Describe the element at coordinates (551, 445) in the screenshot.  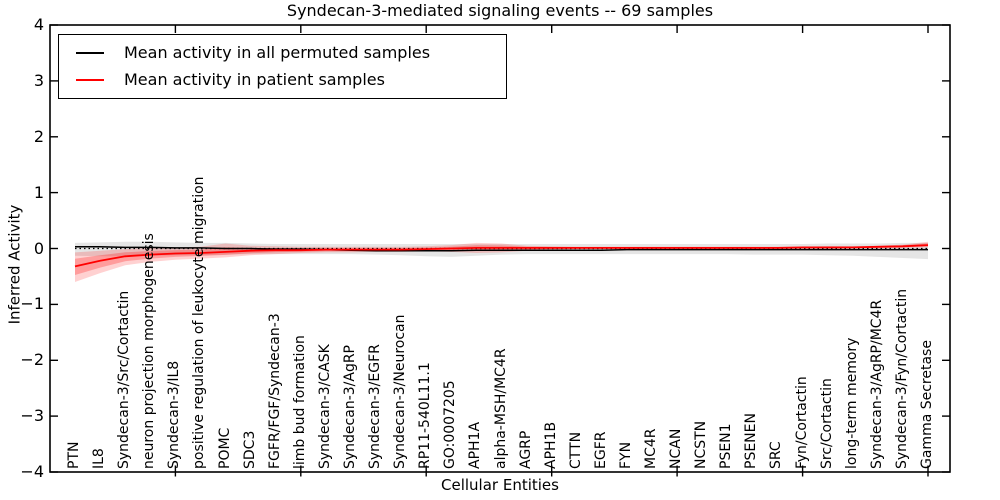
I see `x-tick-label: APH1B` at that location.